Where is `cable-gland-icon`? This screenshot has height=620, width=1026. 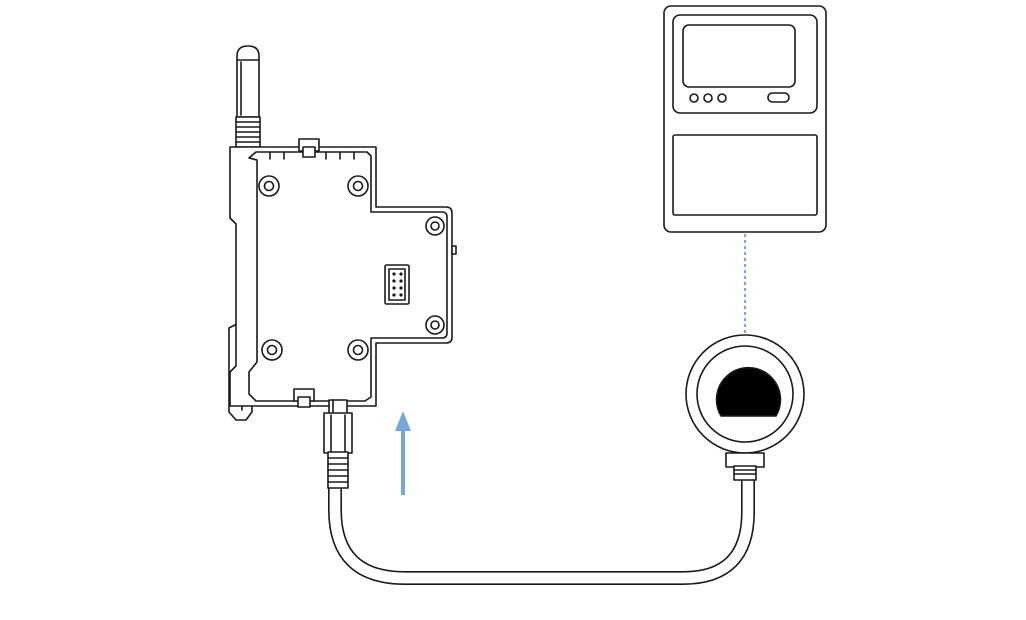 cable-gland-icon is located at coordinates (338, 444).